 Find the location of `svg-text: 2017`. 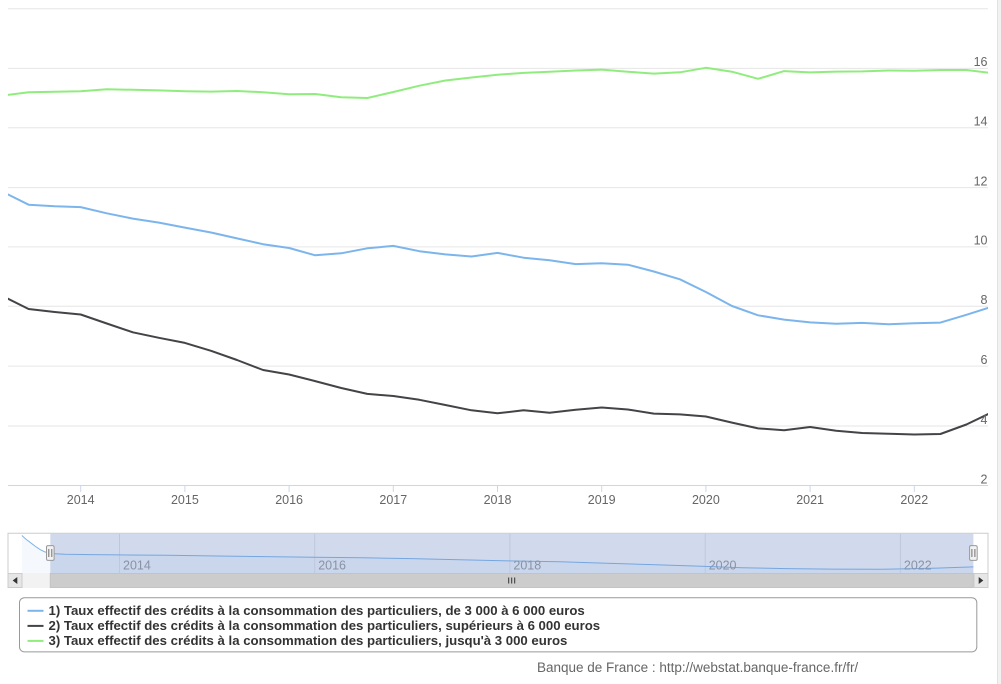

svg-text: 2017 is located at coordinates (393, 500).